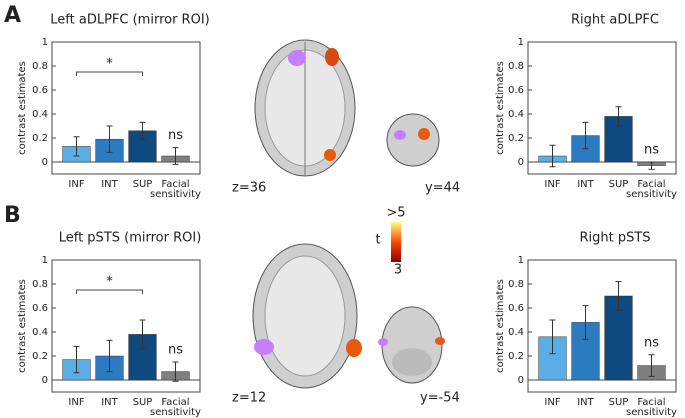 The width and height of the screenshot is (685, 418). What do you see at coordinates (12, 215) in the screenshot?
I see `panel-label: B` at bounding box center [12, 215].